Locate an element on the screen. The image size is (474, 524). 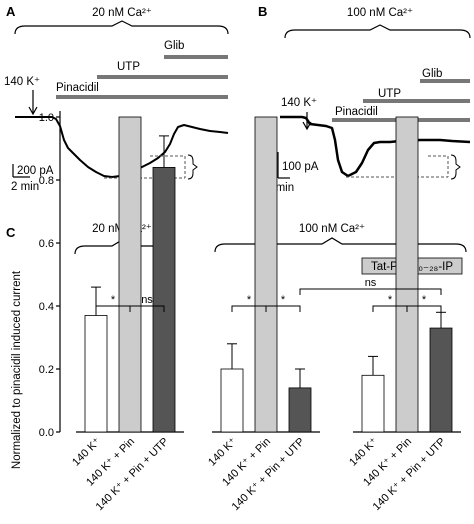
panel-a-glib-label: Glib is located at coordinates (174, 46).